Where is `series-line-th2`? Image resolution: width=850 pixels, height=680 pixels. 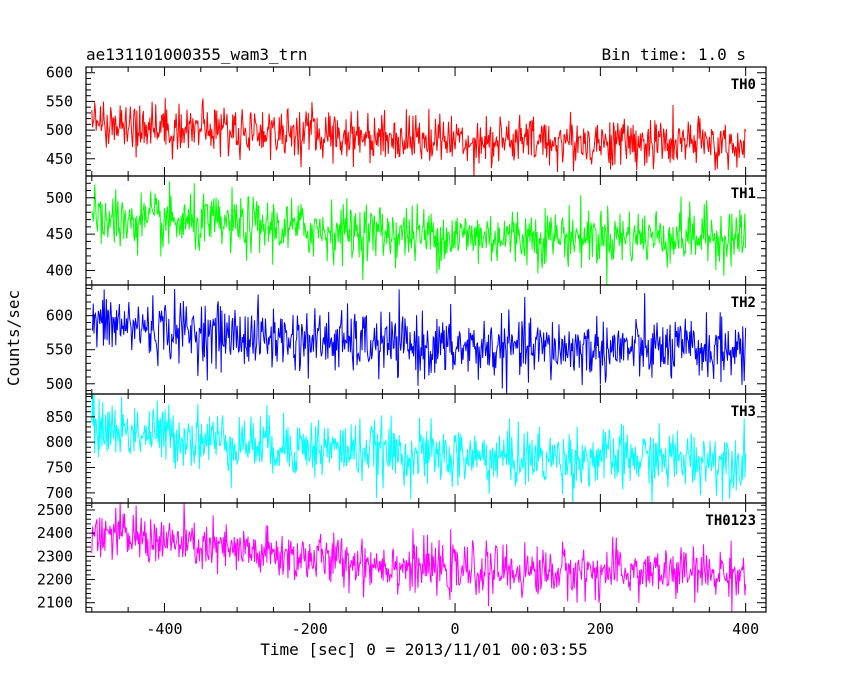 series-line-th2 is located at coordinates (419, 341).